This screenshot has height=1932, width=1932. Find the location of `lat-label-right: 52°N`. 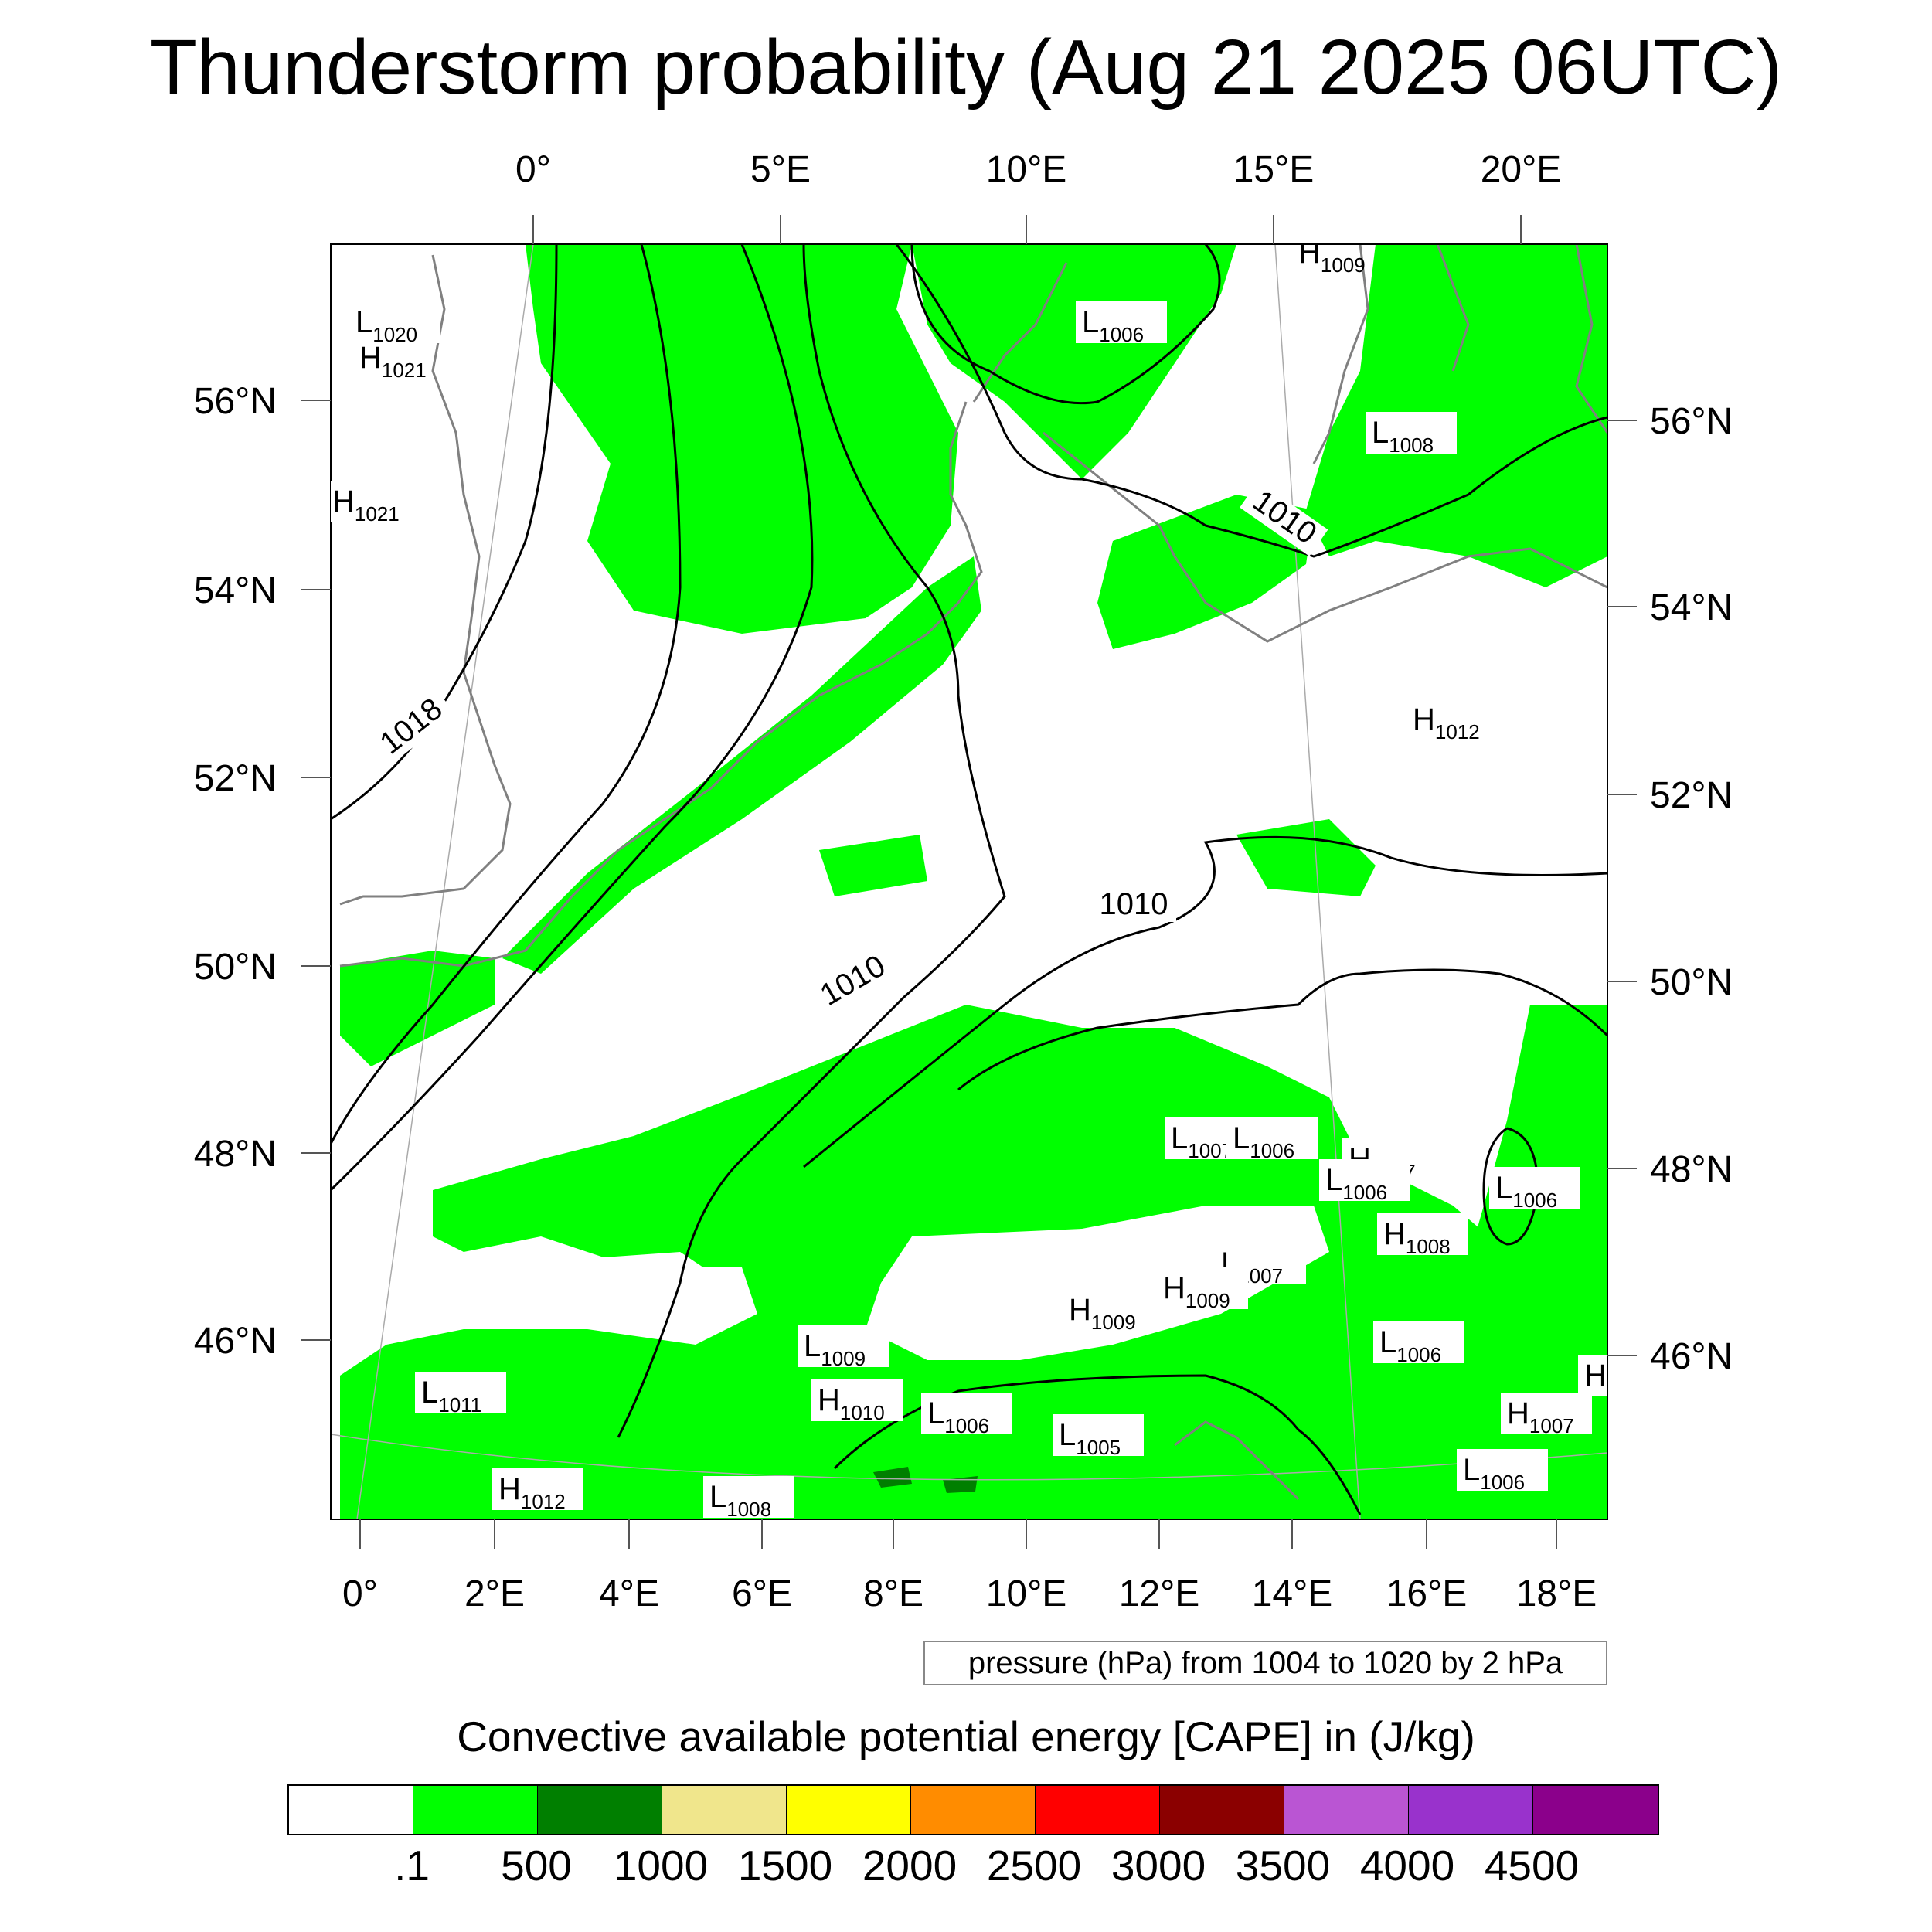

lat-label-right: 52°N is located at coordinates (1692, 795).